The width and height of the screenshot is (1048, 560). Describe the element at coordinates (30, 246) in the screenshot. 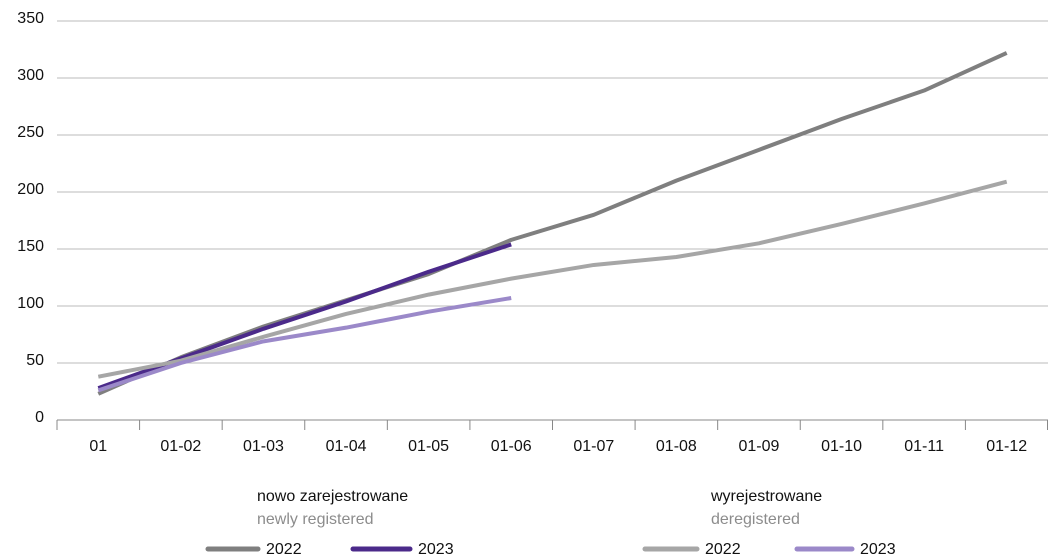

I see `y-tick-label: 150` at that location.